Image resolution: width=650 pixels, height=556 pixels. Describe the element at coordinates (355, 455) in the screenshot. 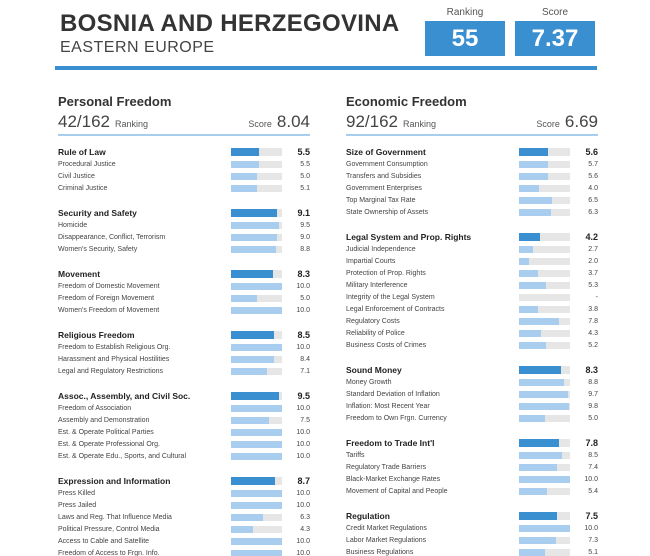

I see `indicator-name: Tariffs` at that location.